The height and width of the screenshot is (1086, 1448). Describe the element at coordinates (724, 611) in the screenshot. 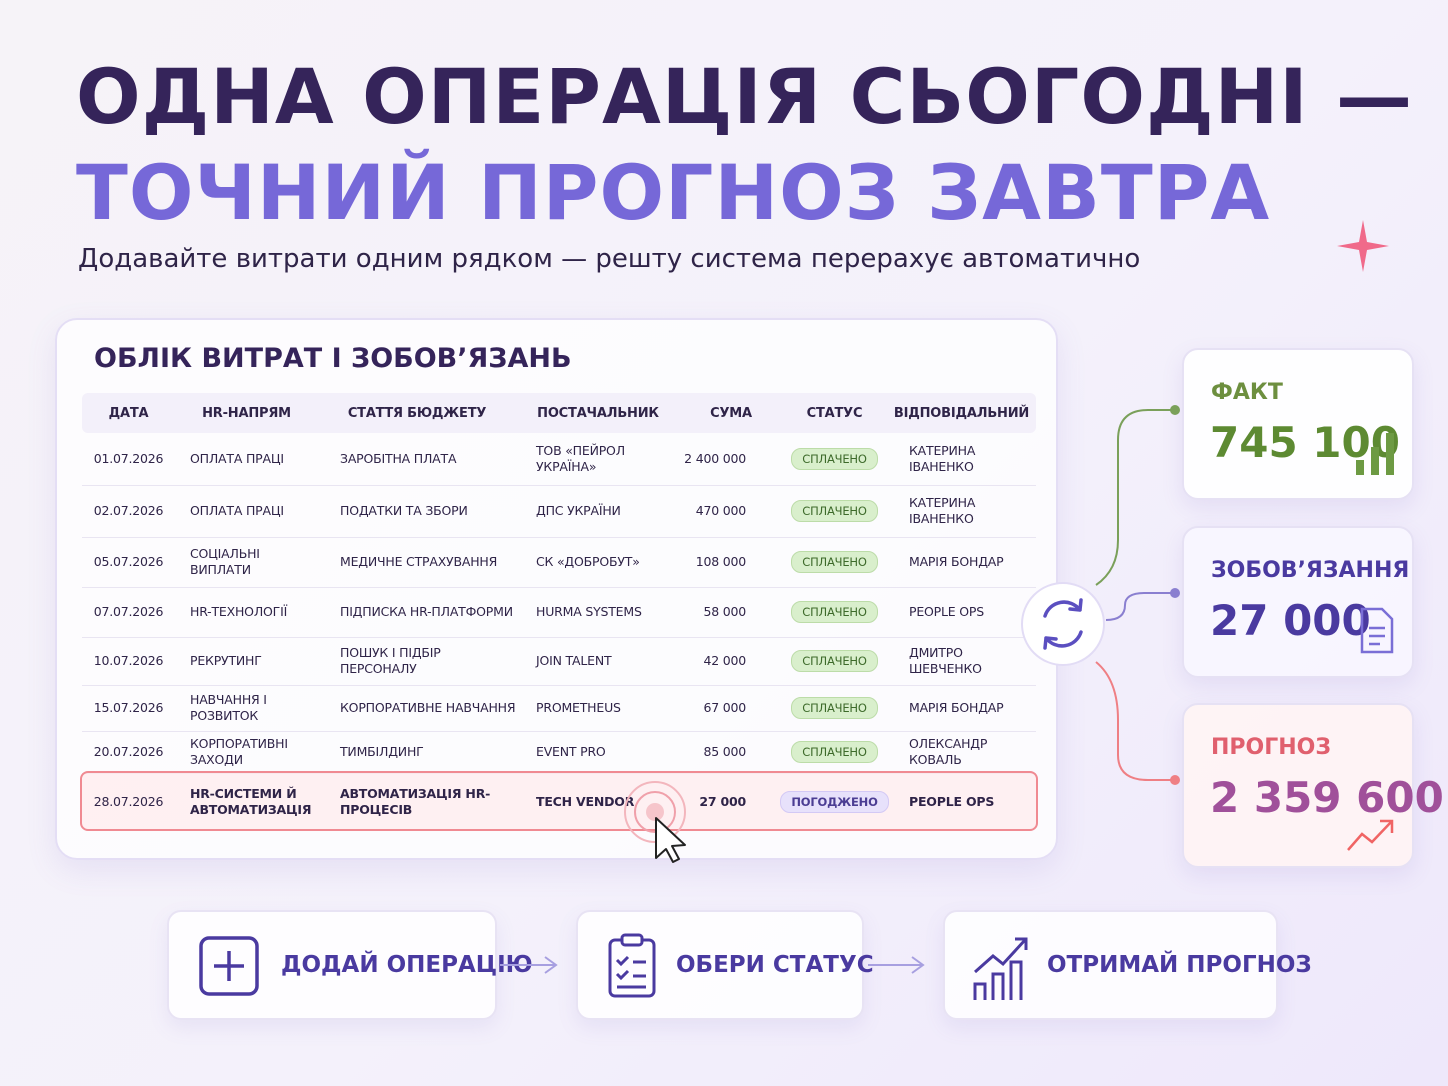

I see `table-cell: 58 000` at that location.